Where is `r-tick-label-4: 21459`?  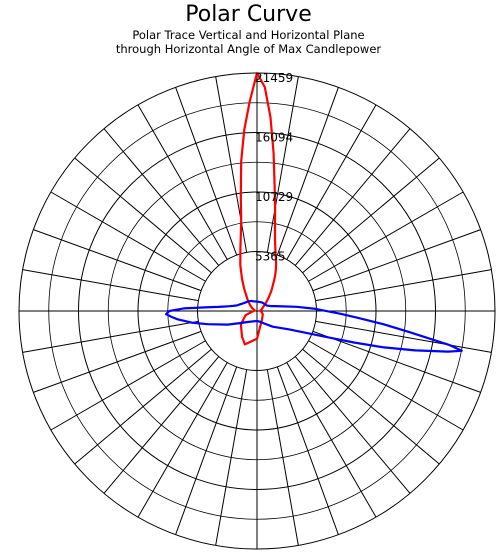 r-tick-label-4: 21459 is located at coordinates (274, 78).